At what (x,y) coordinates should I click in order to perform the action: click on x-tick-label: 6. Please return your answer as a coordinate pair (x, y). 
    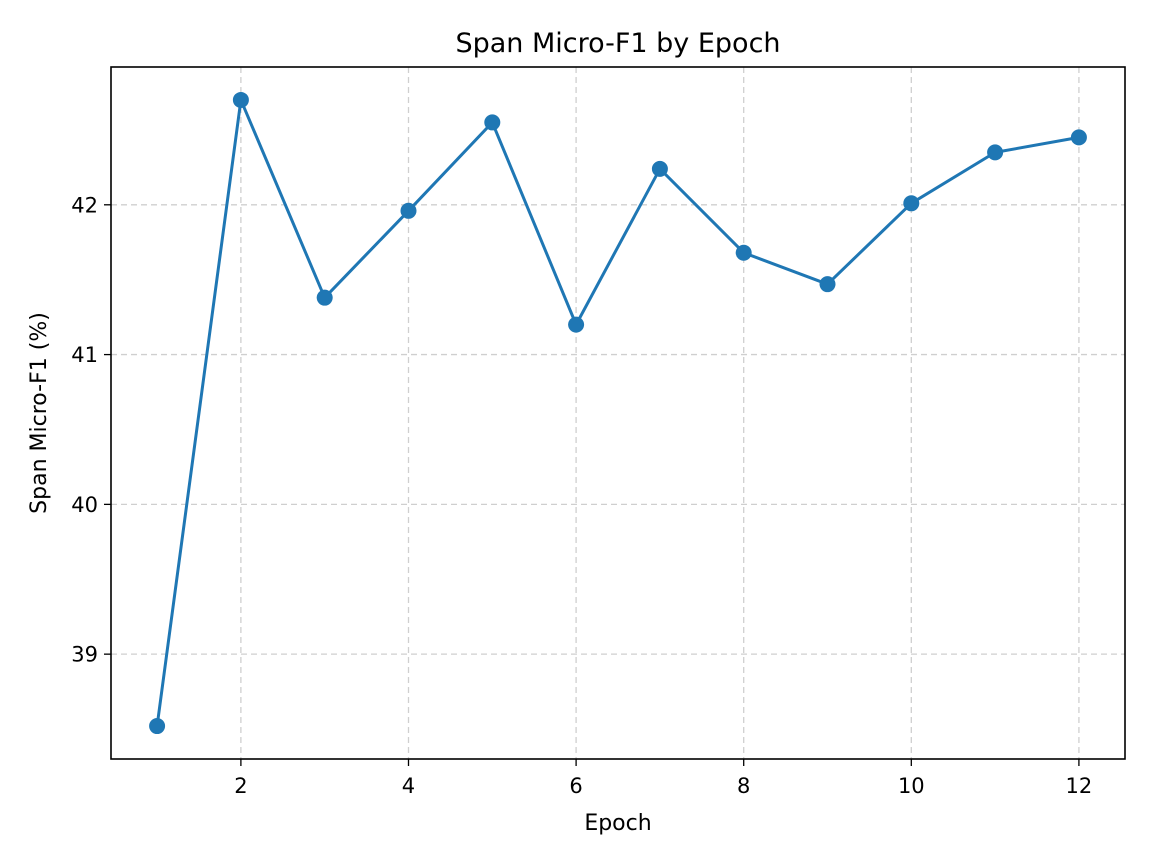
    Looking at the image, I should click on (575, 786).